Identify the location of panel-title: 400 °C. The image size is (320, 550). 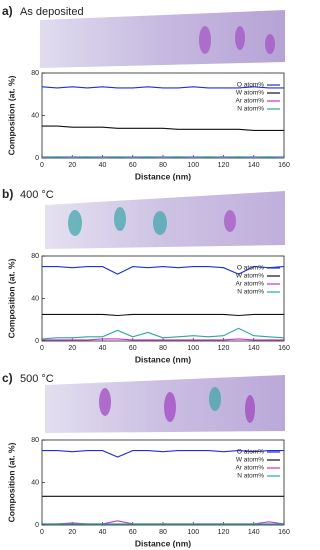
(37, 195).